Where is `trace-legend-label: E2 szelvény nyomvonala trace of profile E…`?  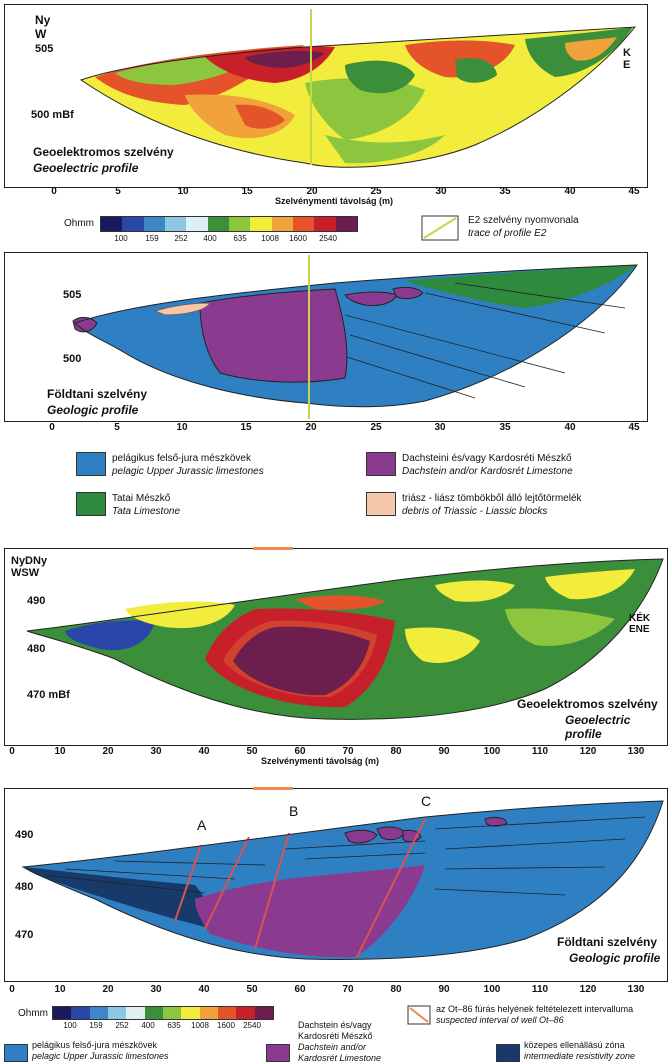 trace-legend-label: E2 szelvény nyomvonala trace of profile E… is located at coordinates (523, 227).